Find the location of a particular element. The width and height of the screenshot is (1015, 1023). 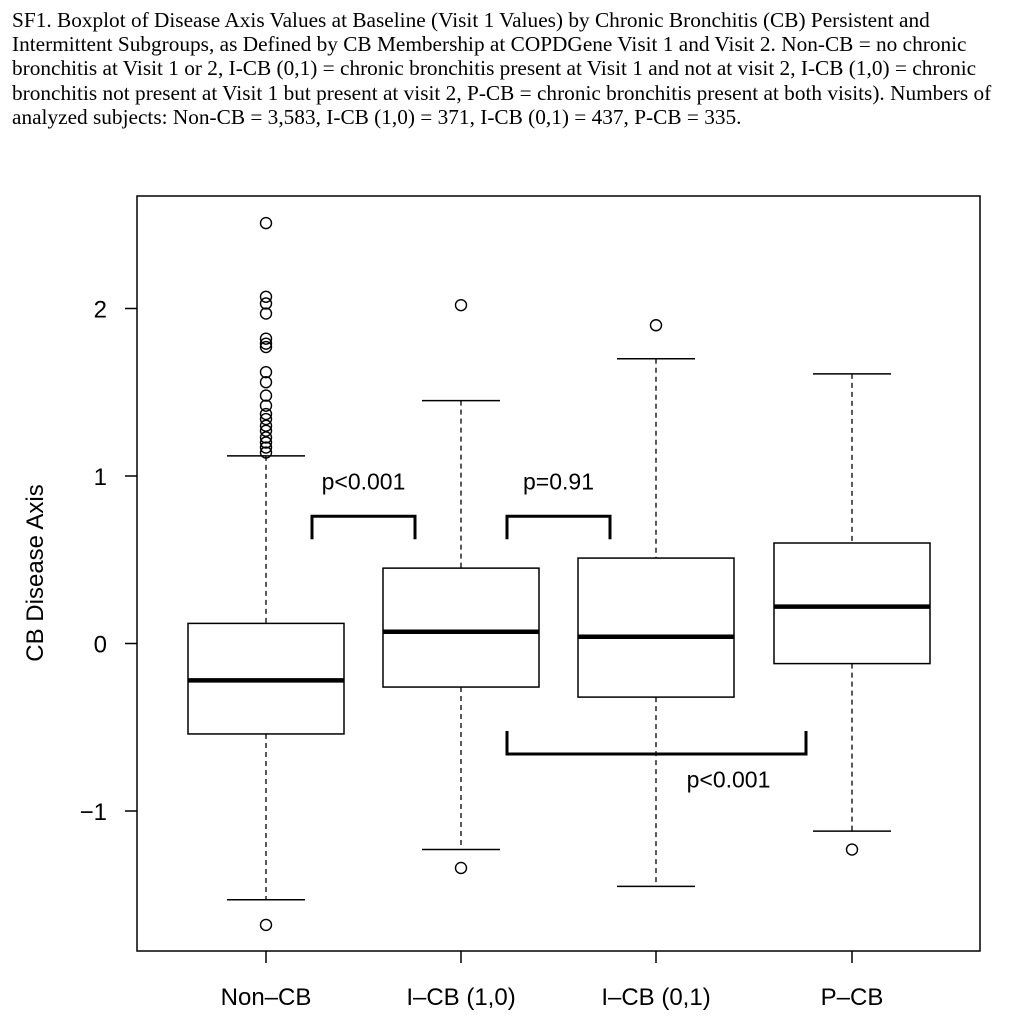

significance-annotation: p=0.91 is located at coordinates (558, 504).